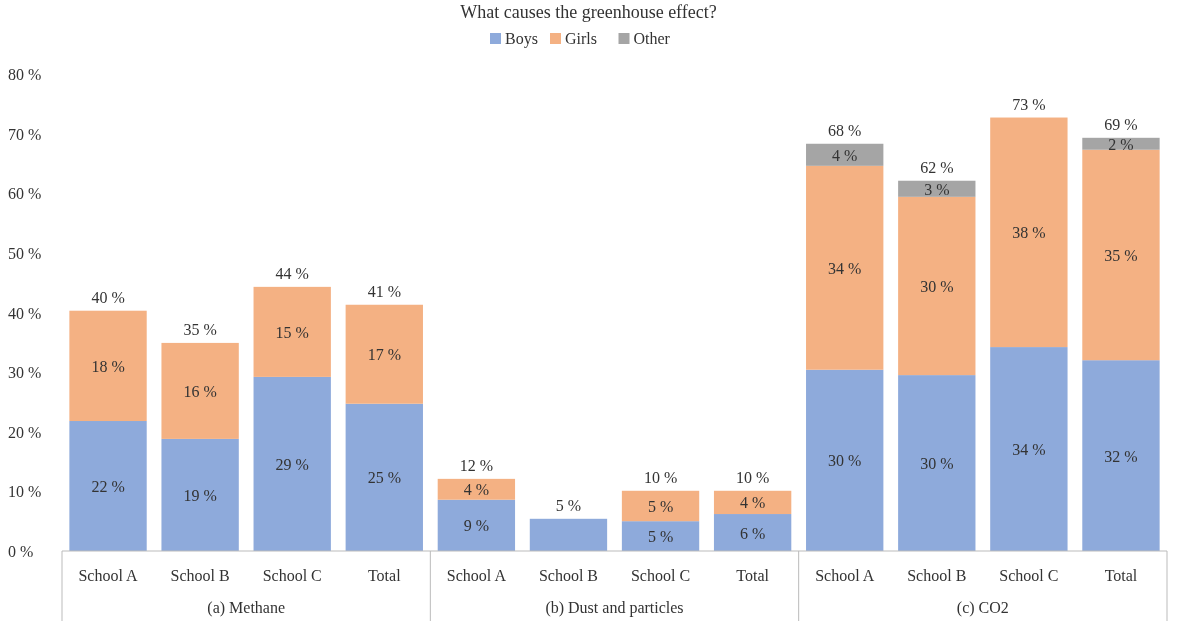 The width and height of the screenshot is (1177, 623). Describe the element at coordinates (25, 194) in the screenshot. I see `y-tick-label: 60 %` at that location.